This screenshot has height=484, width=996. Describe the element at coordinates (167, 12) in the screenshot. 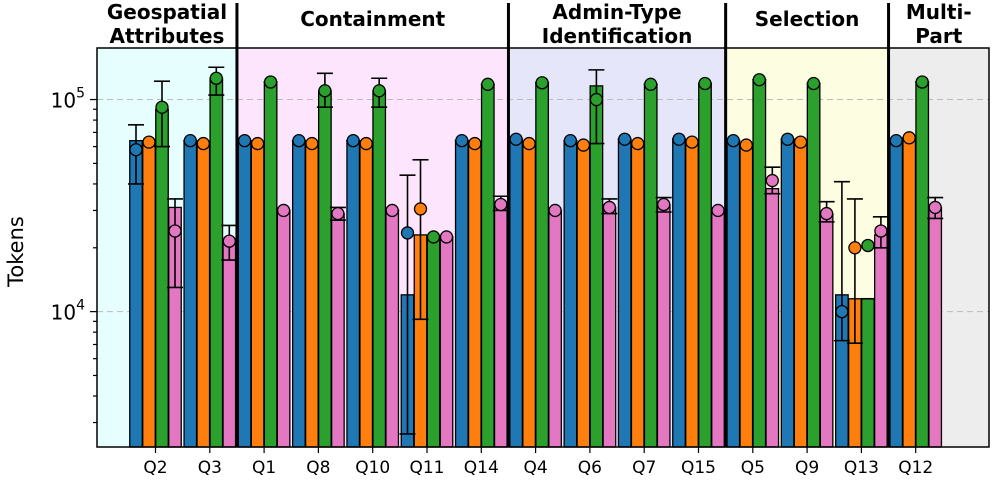

I see `group-title: Geospatial` at that location.